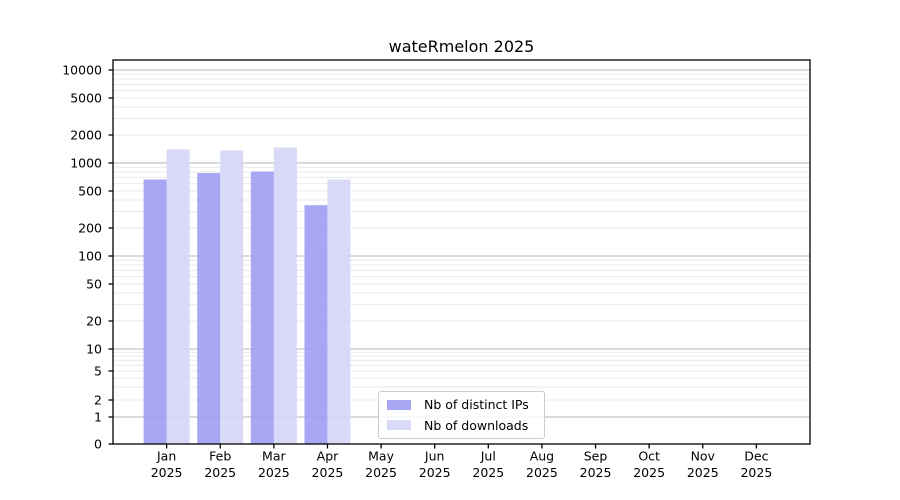 The height and width of the screenshot is (500, 900). What do you see at coordinates (98, 443) in the screenshot?
I see `svg-text: 0` at bounding box center [98, 443].